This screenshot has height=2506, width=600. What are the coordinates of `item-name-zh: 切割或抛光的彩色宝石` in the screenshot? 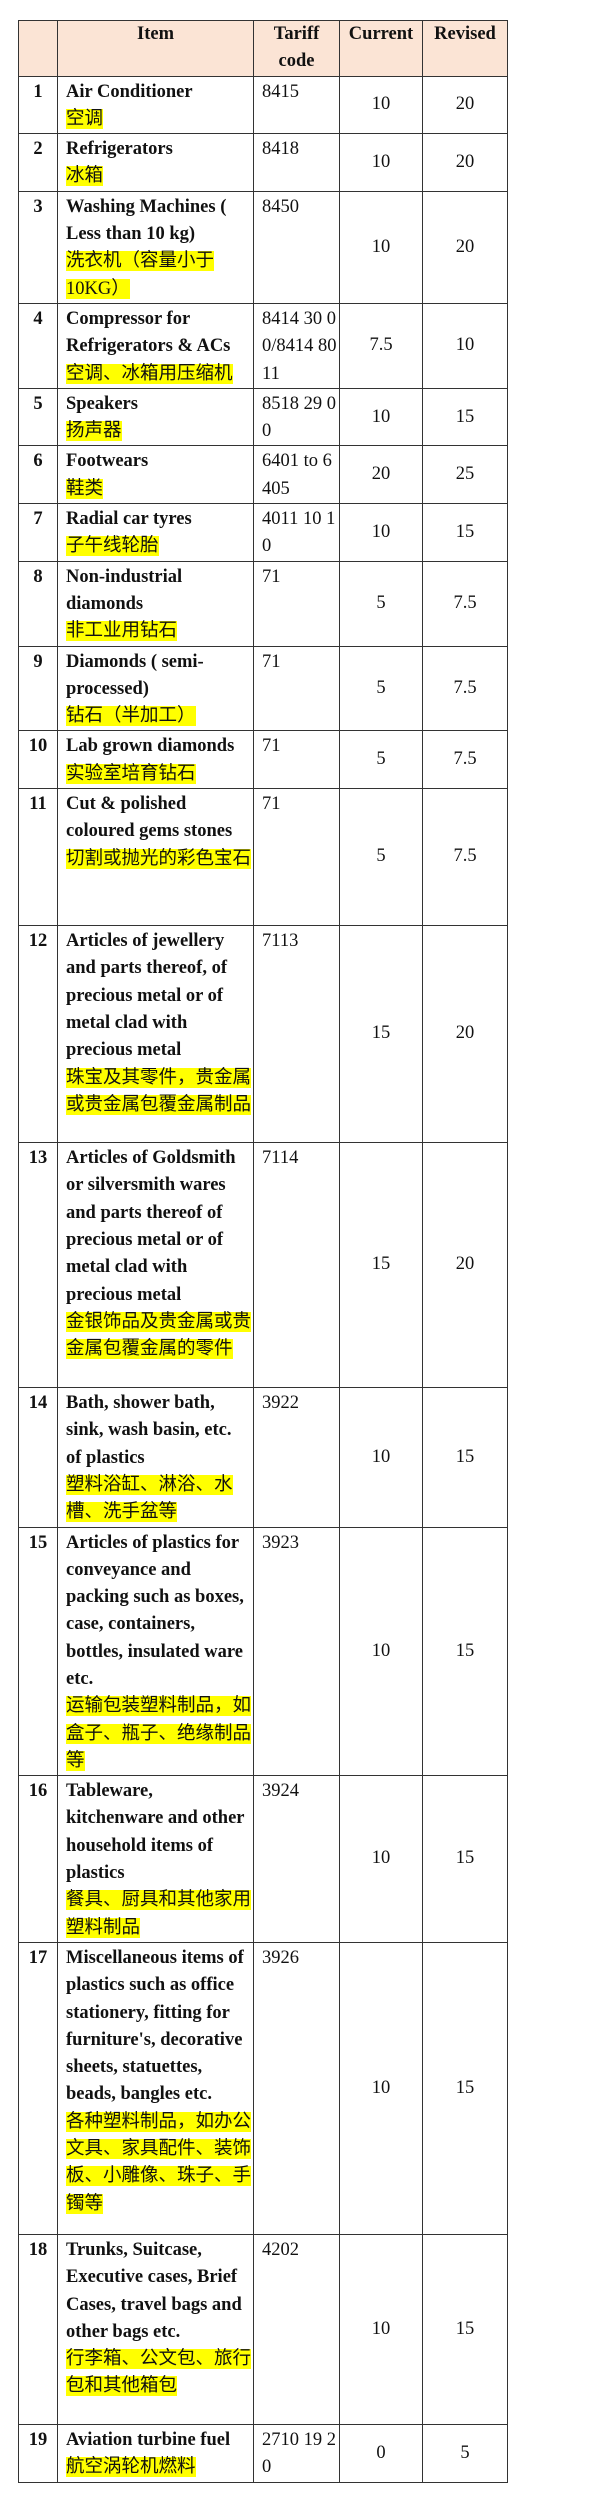 It's located at (159, 858).